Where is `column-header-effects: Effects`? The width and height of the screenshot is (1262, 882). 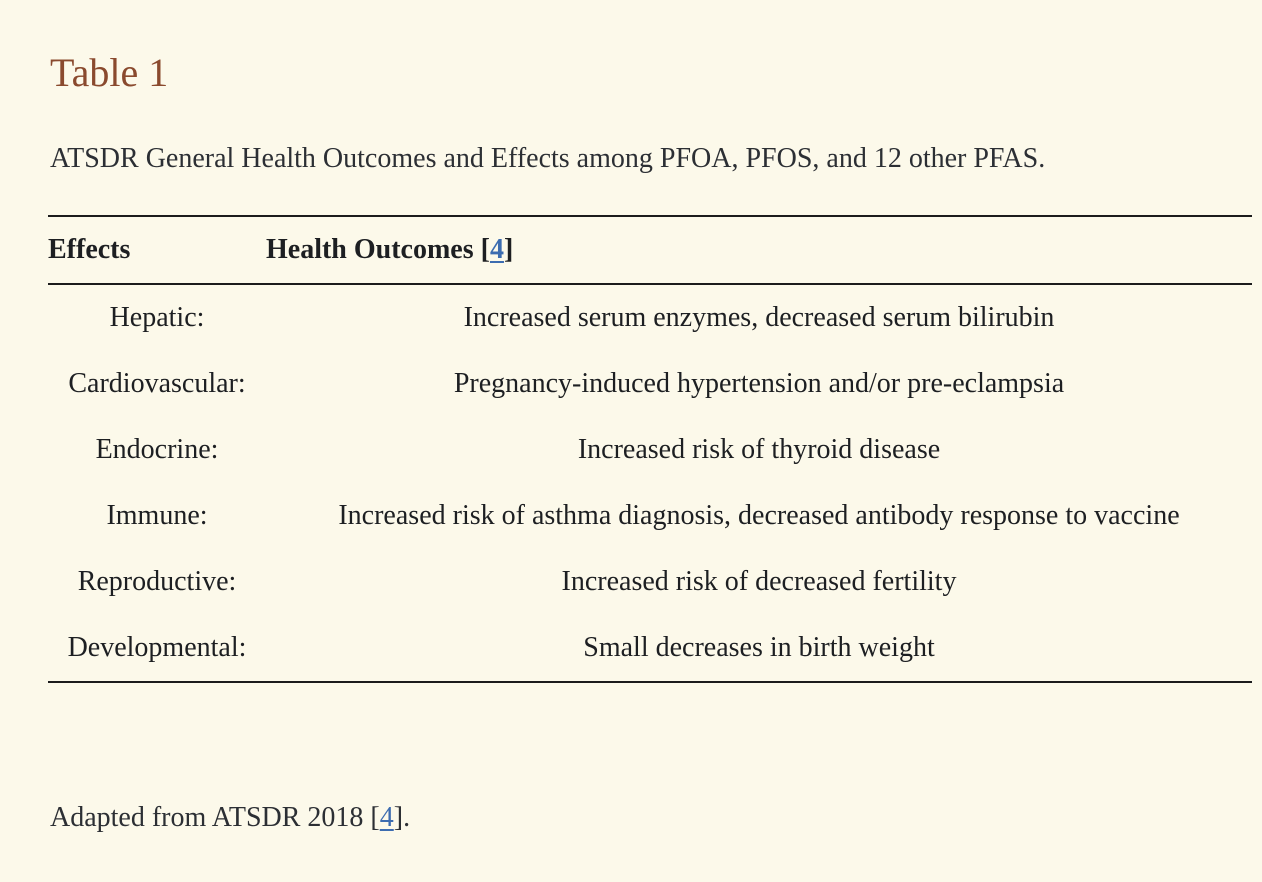
column-header-effects: Effects is located at coordinates (157, 250).